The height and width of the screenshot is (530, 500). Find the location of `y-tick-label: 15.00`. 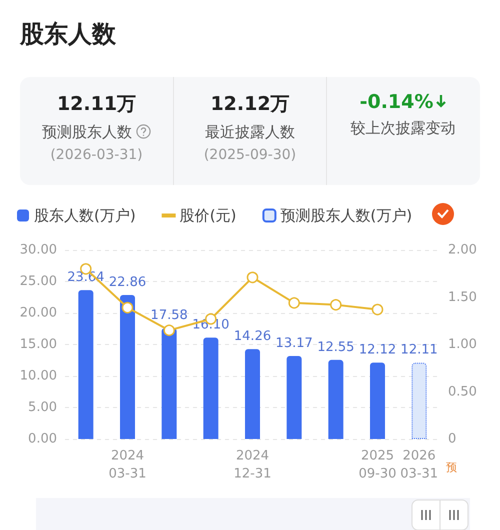

y-tick-label: 15.00 is located at coordinates (38, 344).